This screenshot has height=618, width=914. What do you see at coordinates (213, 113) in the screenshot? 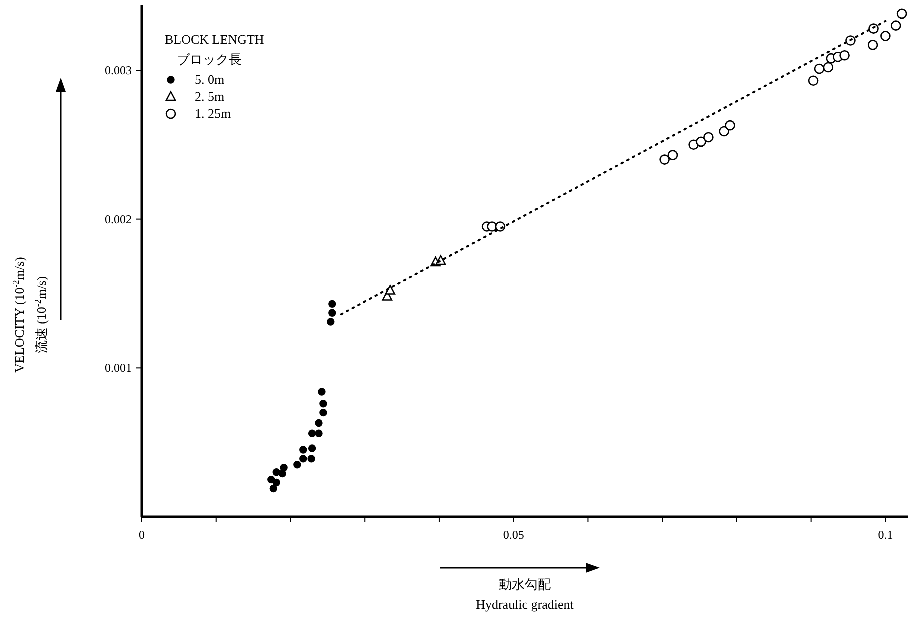
I see `legend-label: 1. 25m` at bounding box center [213, 113].